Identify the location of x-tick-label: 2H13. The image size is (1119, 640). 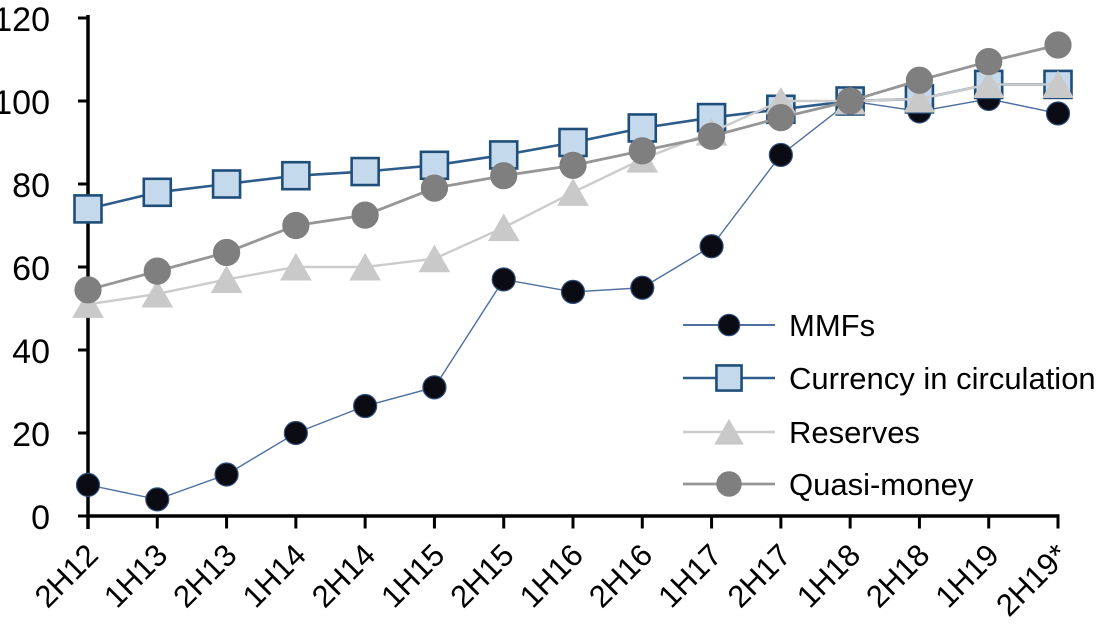
(204, 575).